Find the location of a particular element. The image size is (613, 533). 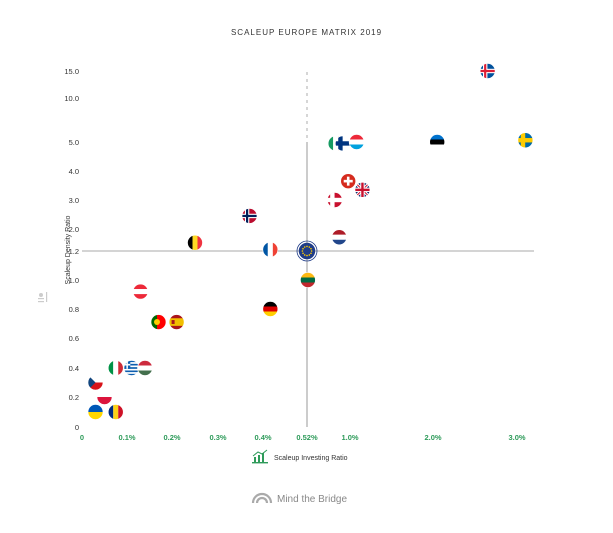

y-tick-label: 0.4 is located at coordinates (74, 368).